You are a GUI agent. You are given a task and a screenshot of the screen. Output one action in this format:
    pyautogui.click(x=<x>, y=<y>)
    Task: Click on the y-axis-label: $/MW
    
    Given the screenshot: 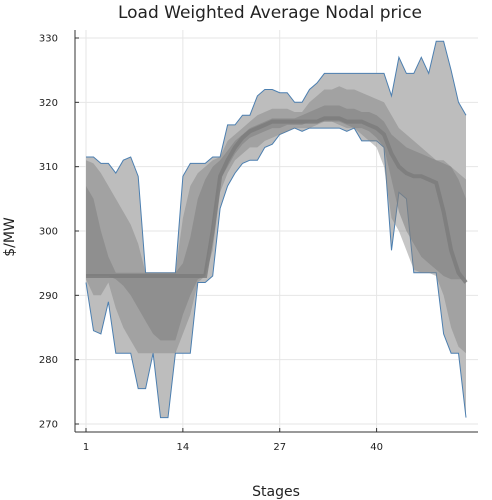 What is the action you would take?
    pyautogui.click(x=10, y=237)
    